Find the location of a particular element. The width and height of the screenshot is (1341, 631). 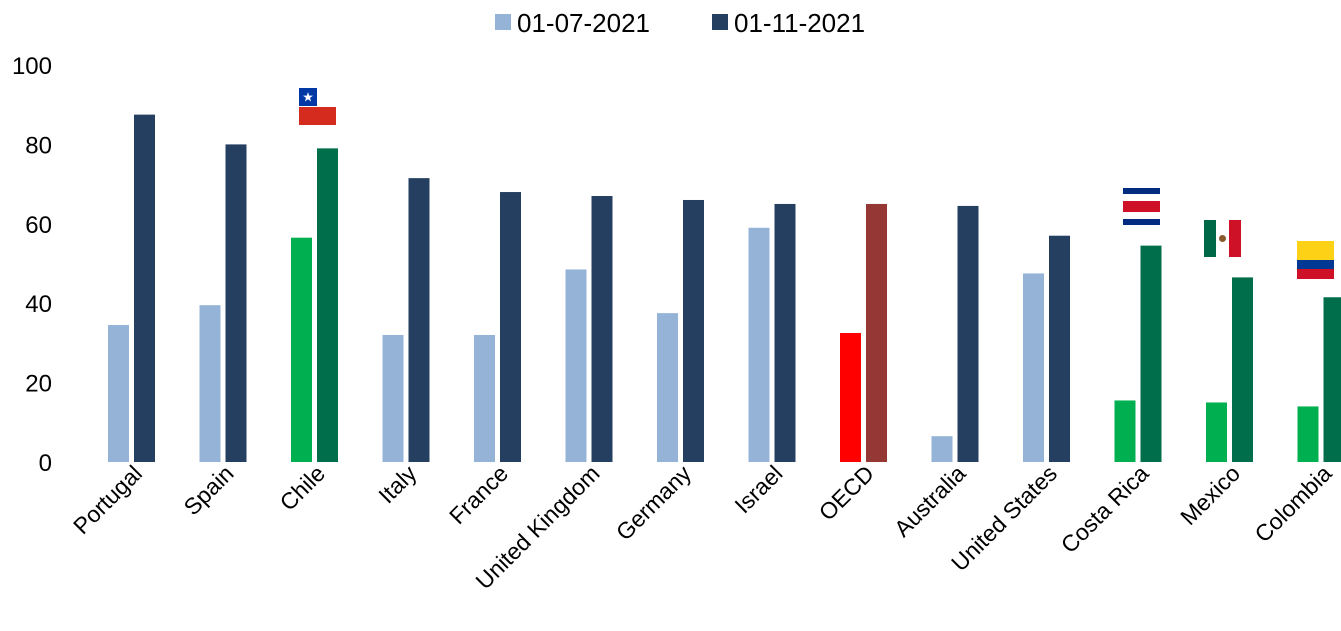

y-axis: 0 20 40 60 80 100 is located at coordinates (32, 265).